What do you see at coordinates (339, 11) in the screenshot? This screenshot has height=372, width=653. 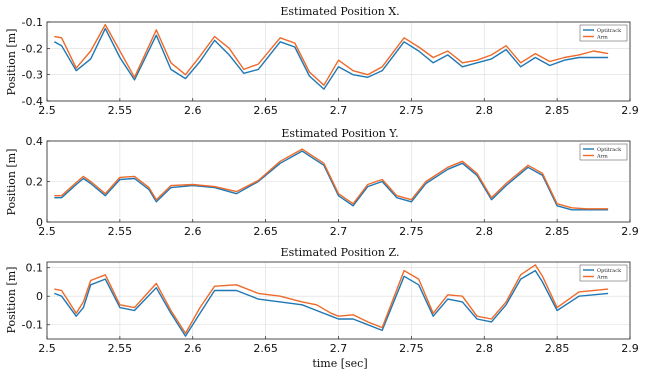 I see `panel-title: Estimated Position X.` at bounding box center [339, 11].